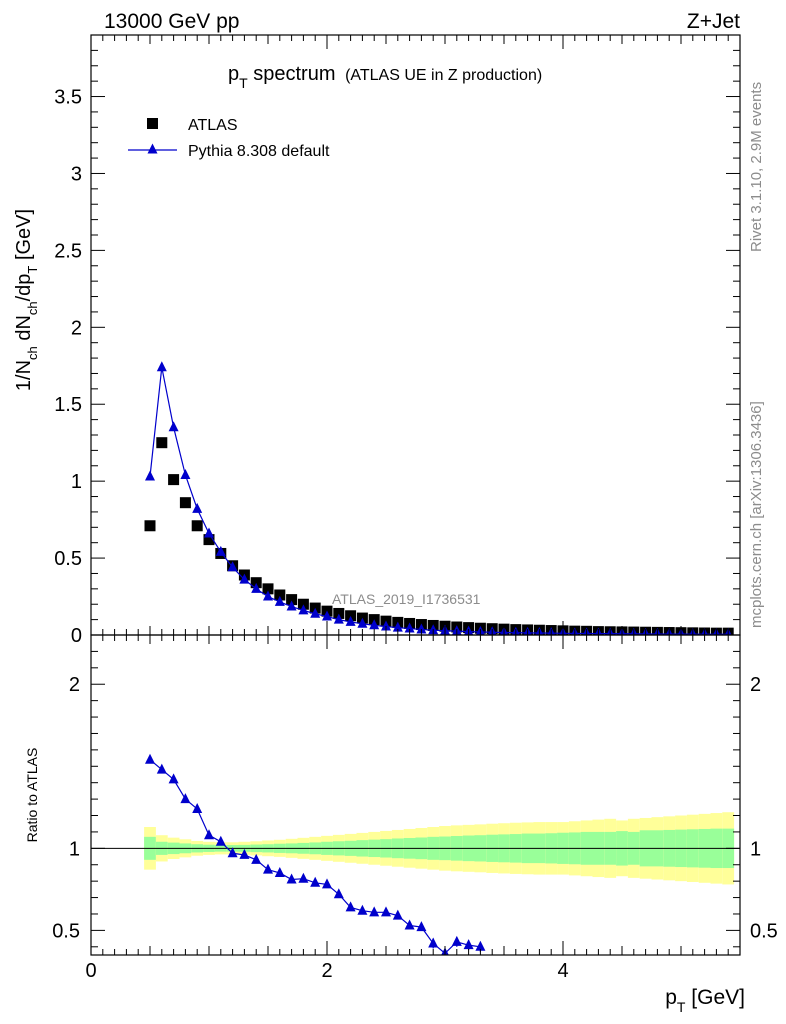 Image resolution: width=786 pixels, height=1024 pixels. What do you see at coordinates (76, 328) in the screenshot?
I see `y-tick-label-main: 2` at bounding box center [76, 328].